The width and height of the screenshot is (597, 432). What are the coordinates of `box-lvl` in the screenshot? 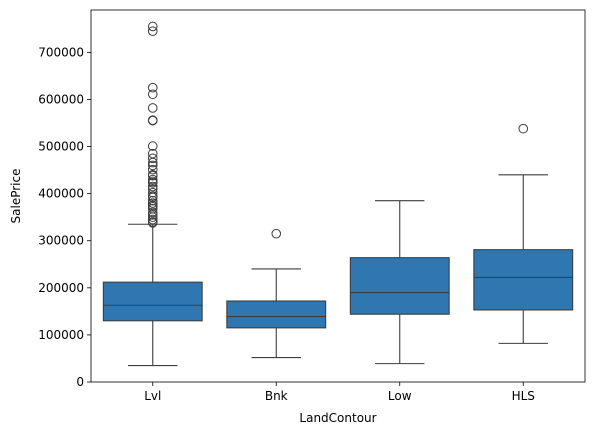 It's located at (152, 194).